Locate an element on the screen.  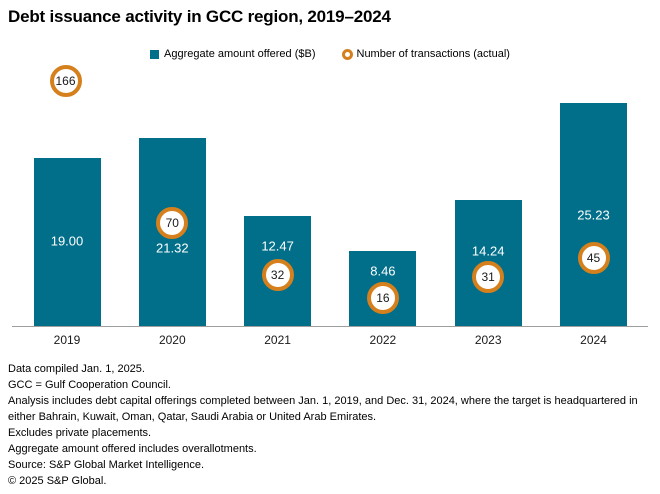
bar-2024 is located at coordinates (593, 214).